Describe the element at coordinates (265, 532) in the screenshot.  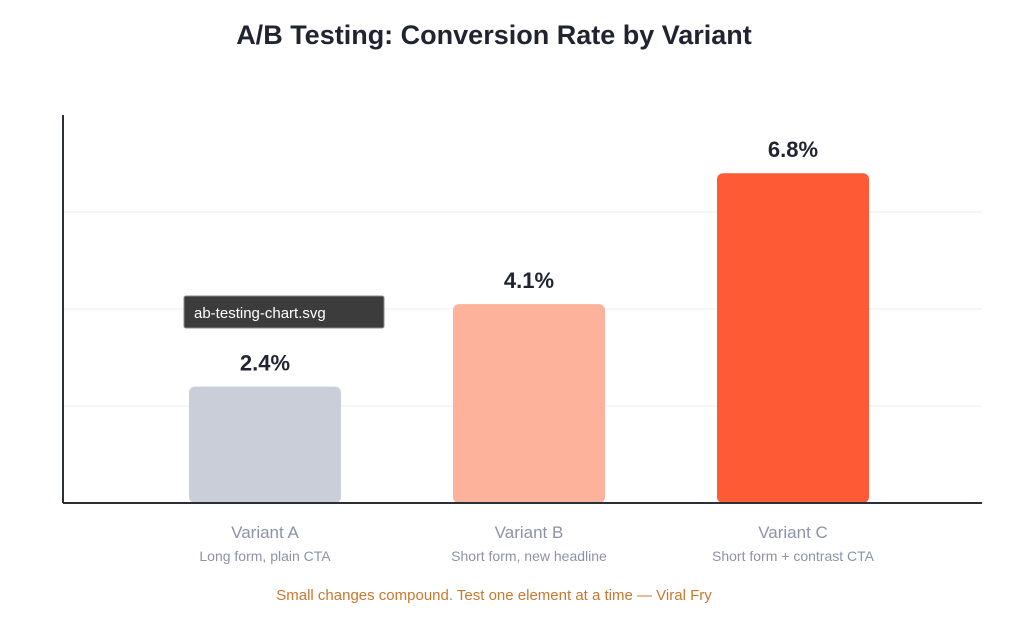
I see `category-label: Variant A` at that location.